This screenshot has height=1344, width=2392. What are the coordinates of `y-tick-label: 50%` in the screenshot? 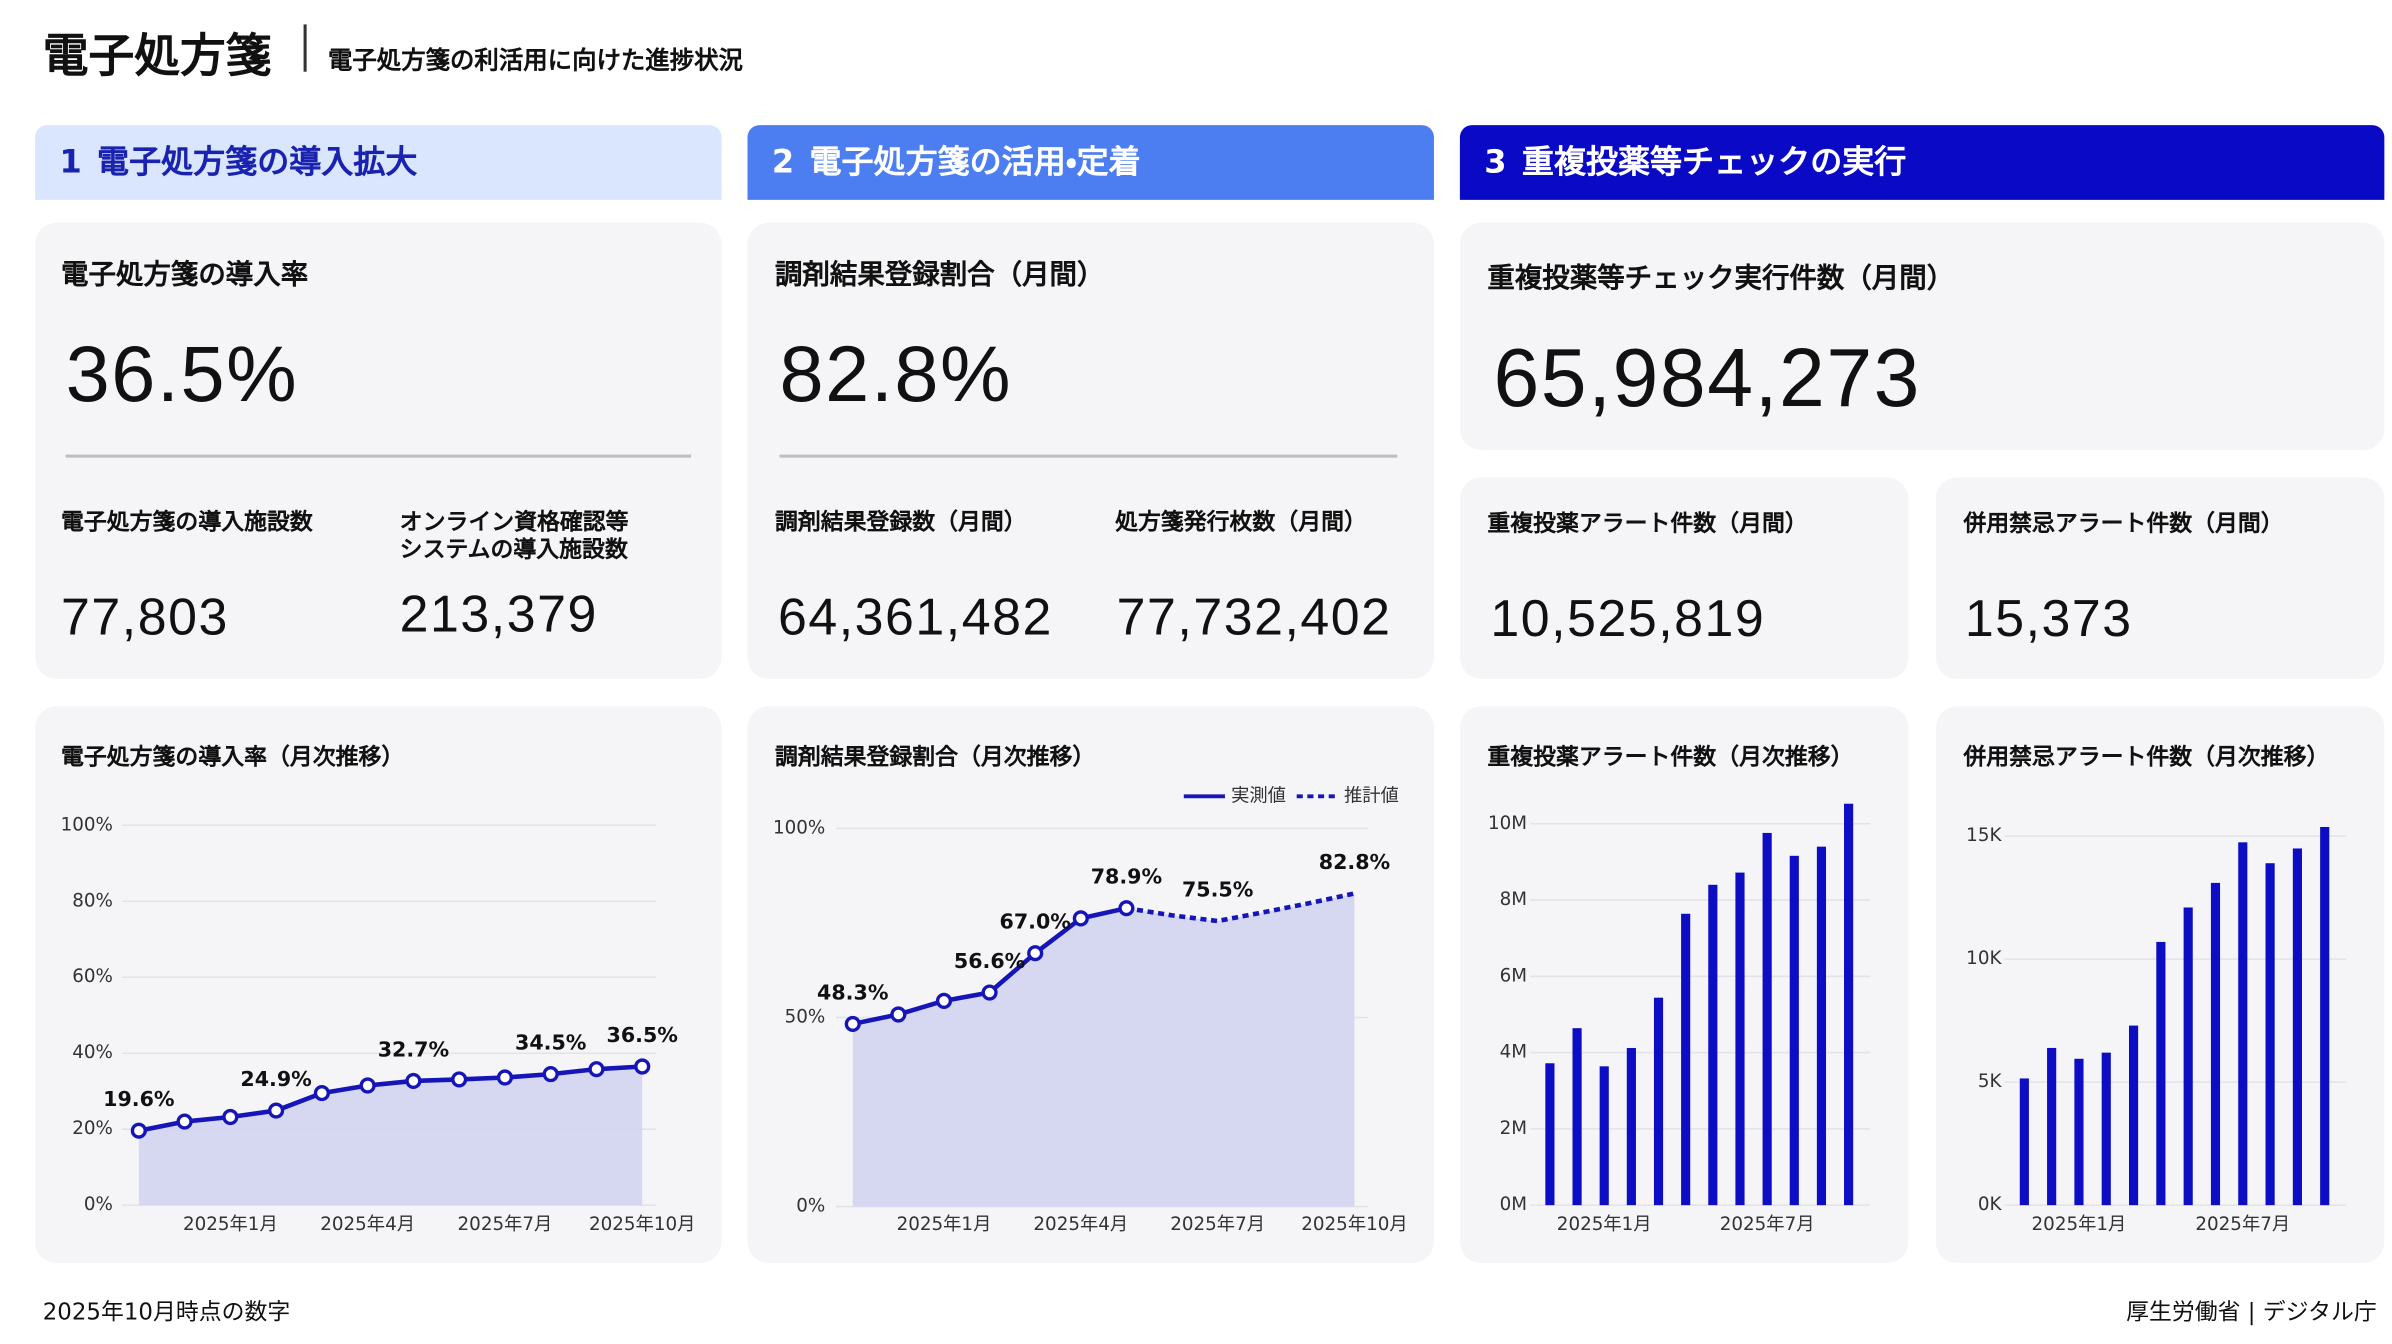 It's located at (805, 1017).